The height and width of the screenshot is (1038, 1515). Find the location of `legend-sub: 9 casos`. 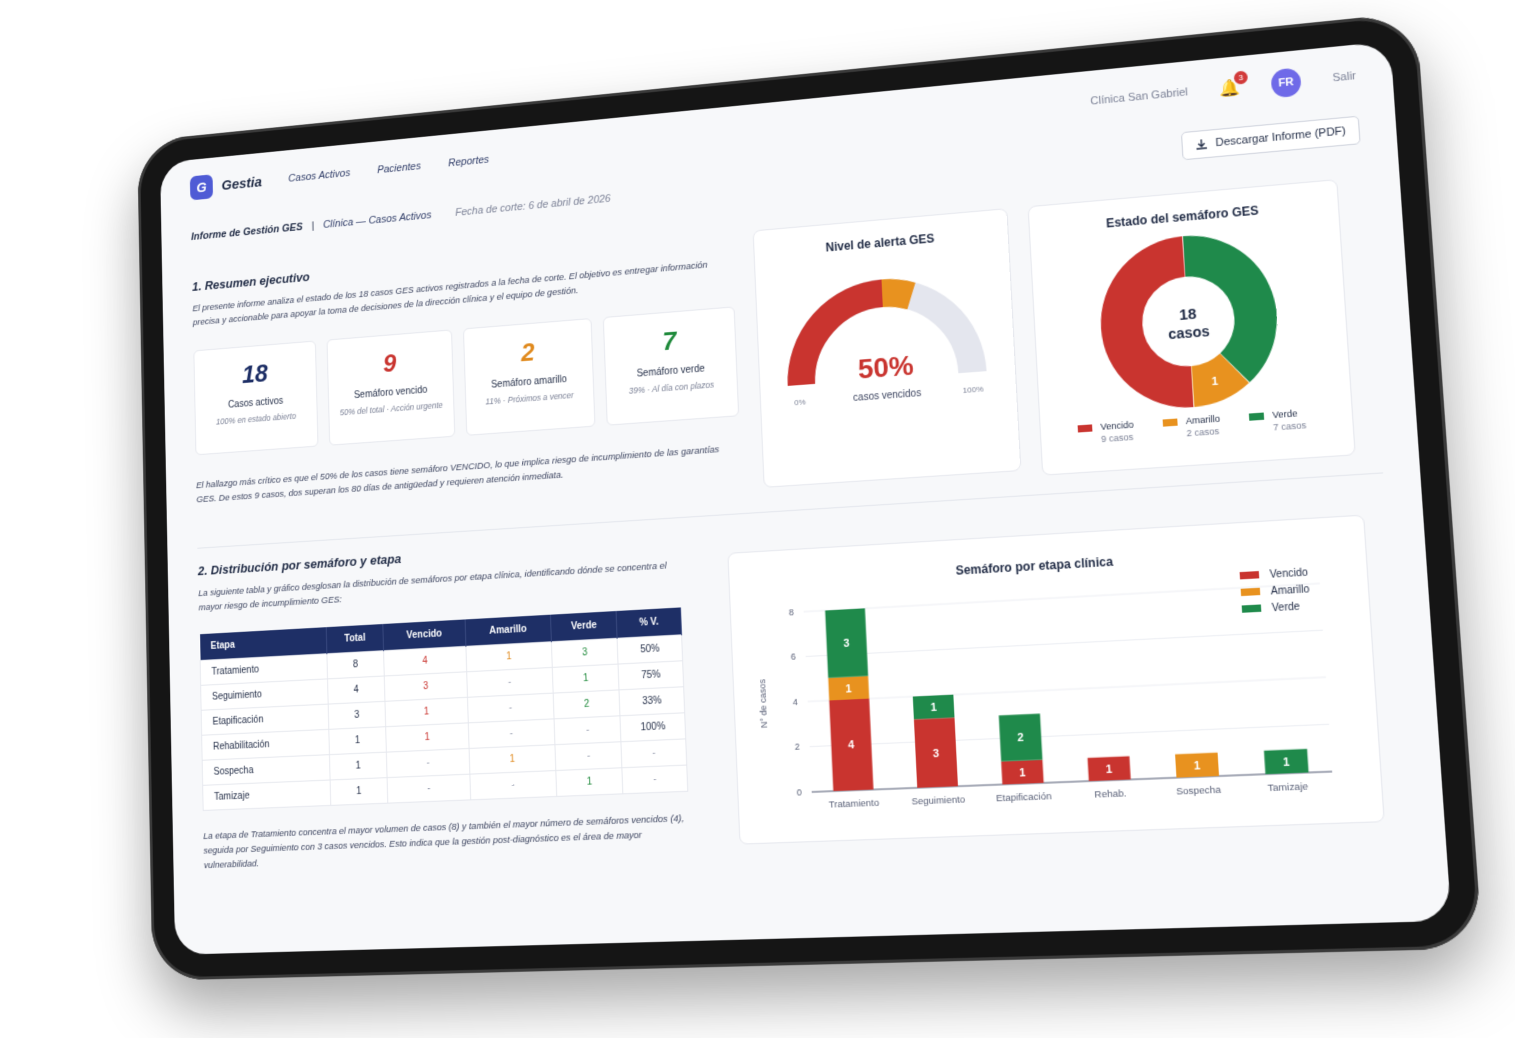

legend-sub: 9 casos is located at coordinates (1117, 438).